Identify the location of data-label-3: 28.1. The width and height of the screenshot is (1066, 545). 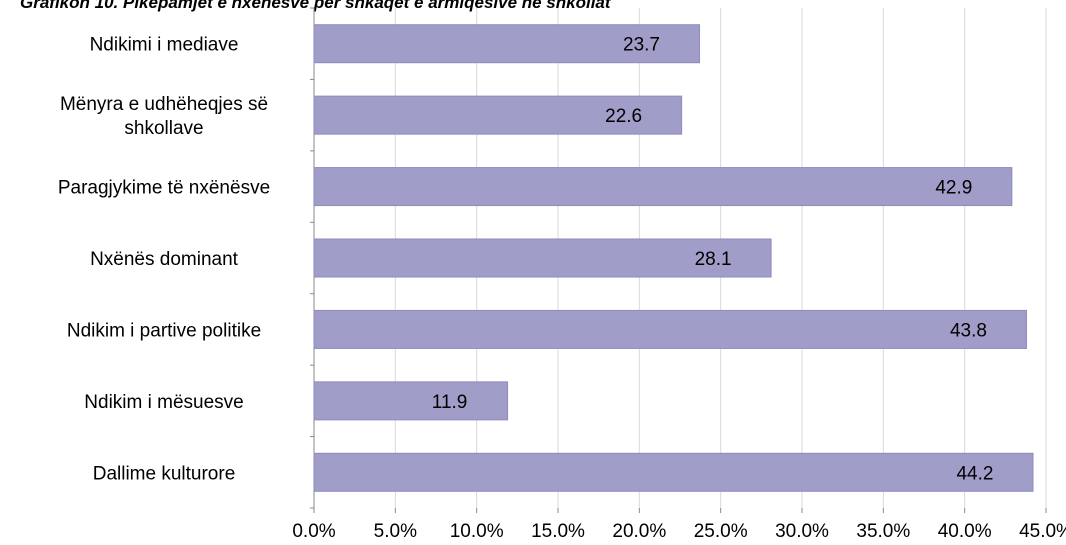
(713, 259).